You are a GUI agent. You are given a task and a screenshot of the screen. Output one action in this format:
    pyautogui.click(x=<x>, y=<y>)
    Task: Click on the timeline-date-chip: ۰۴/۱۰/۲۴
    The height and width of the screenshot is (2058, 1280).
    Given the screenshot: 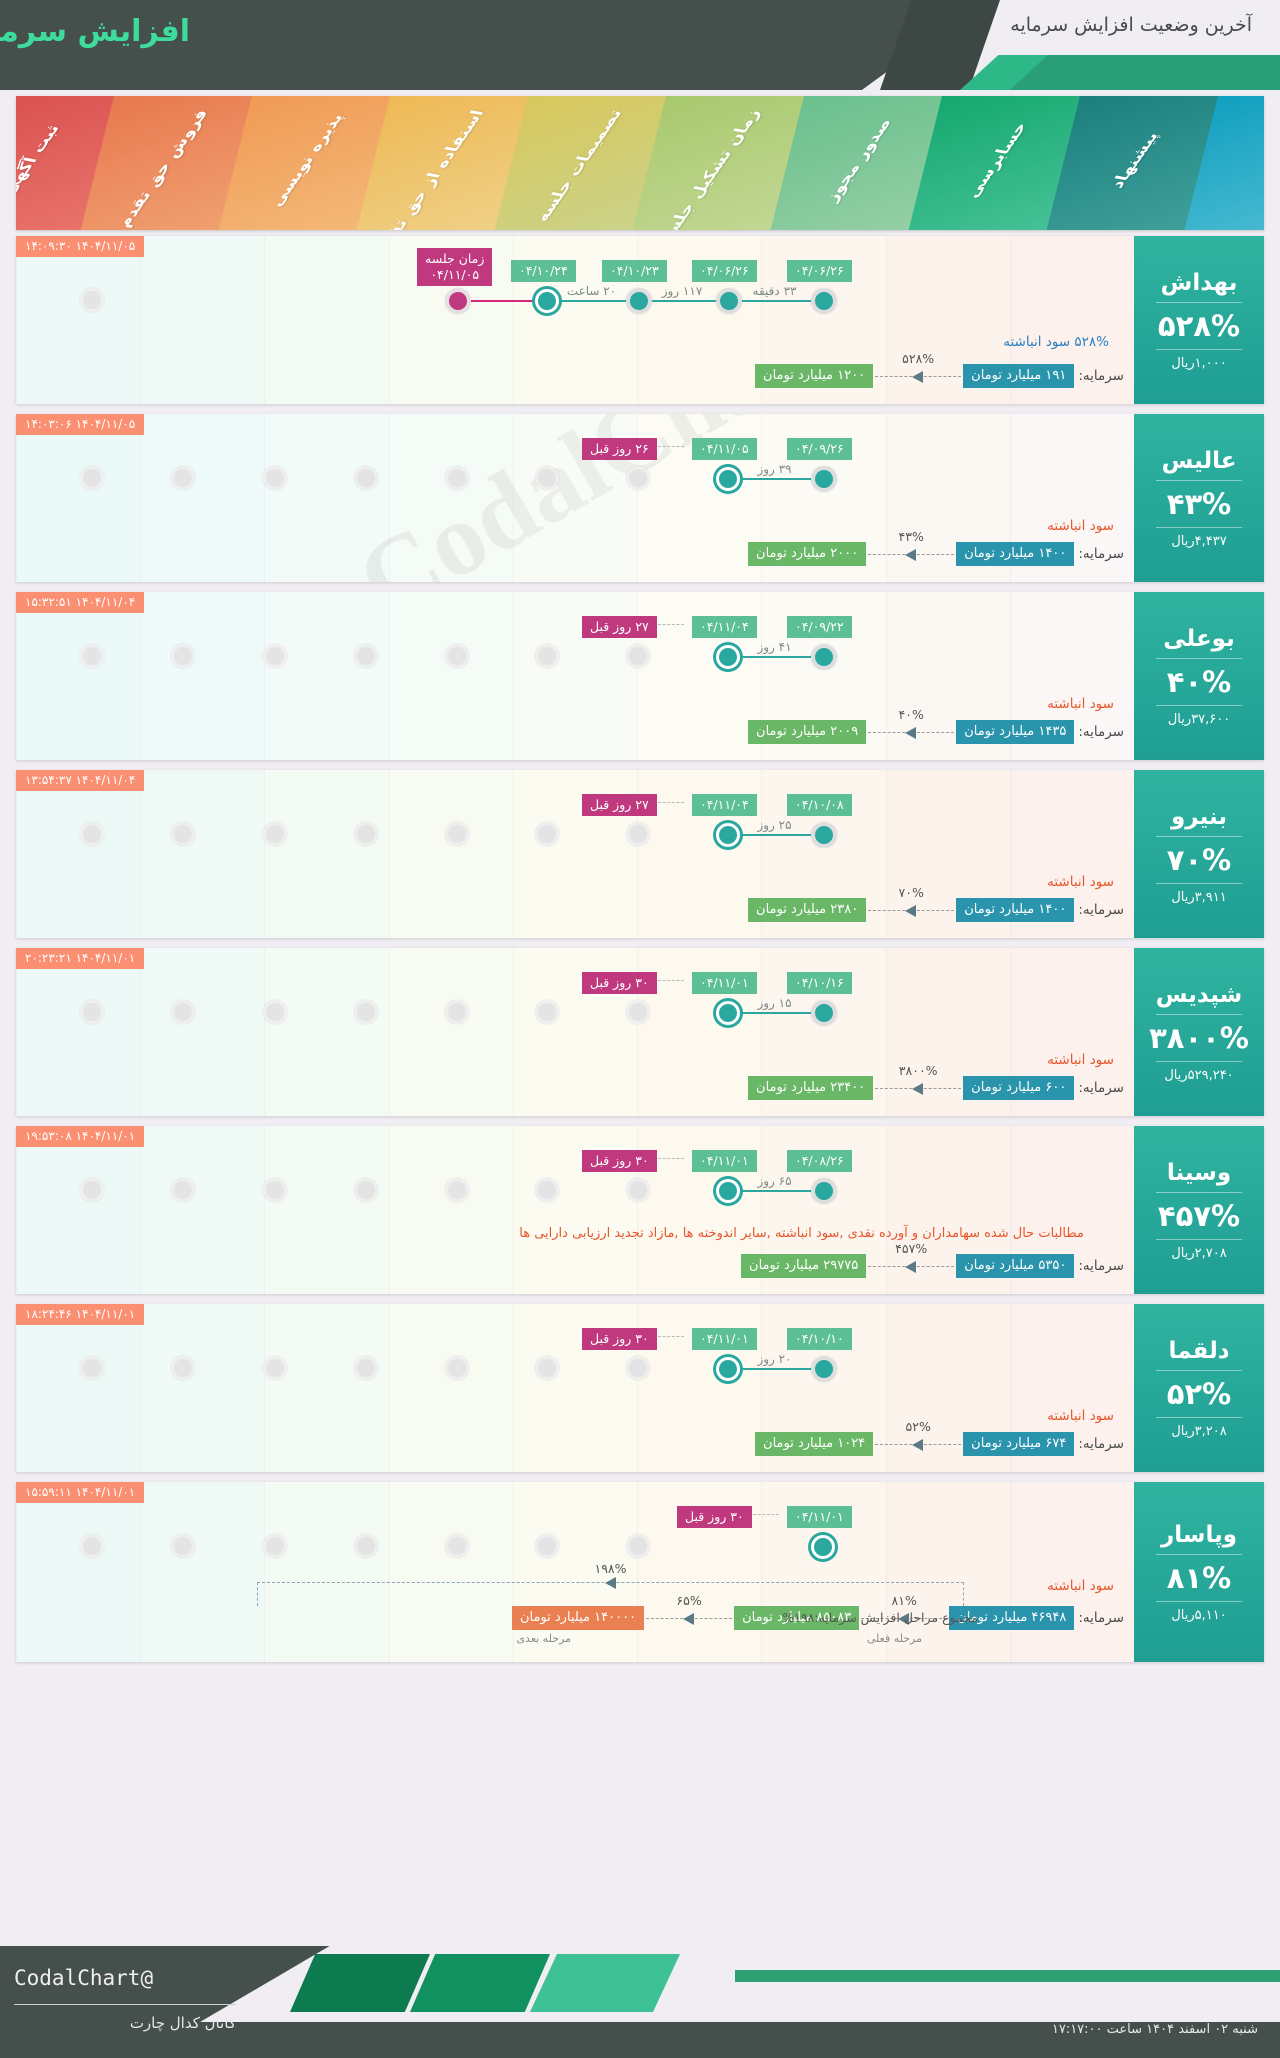 What is the action you would take?
    pyautogui.click(x=543, y=271)
    